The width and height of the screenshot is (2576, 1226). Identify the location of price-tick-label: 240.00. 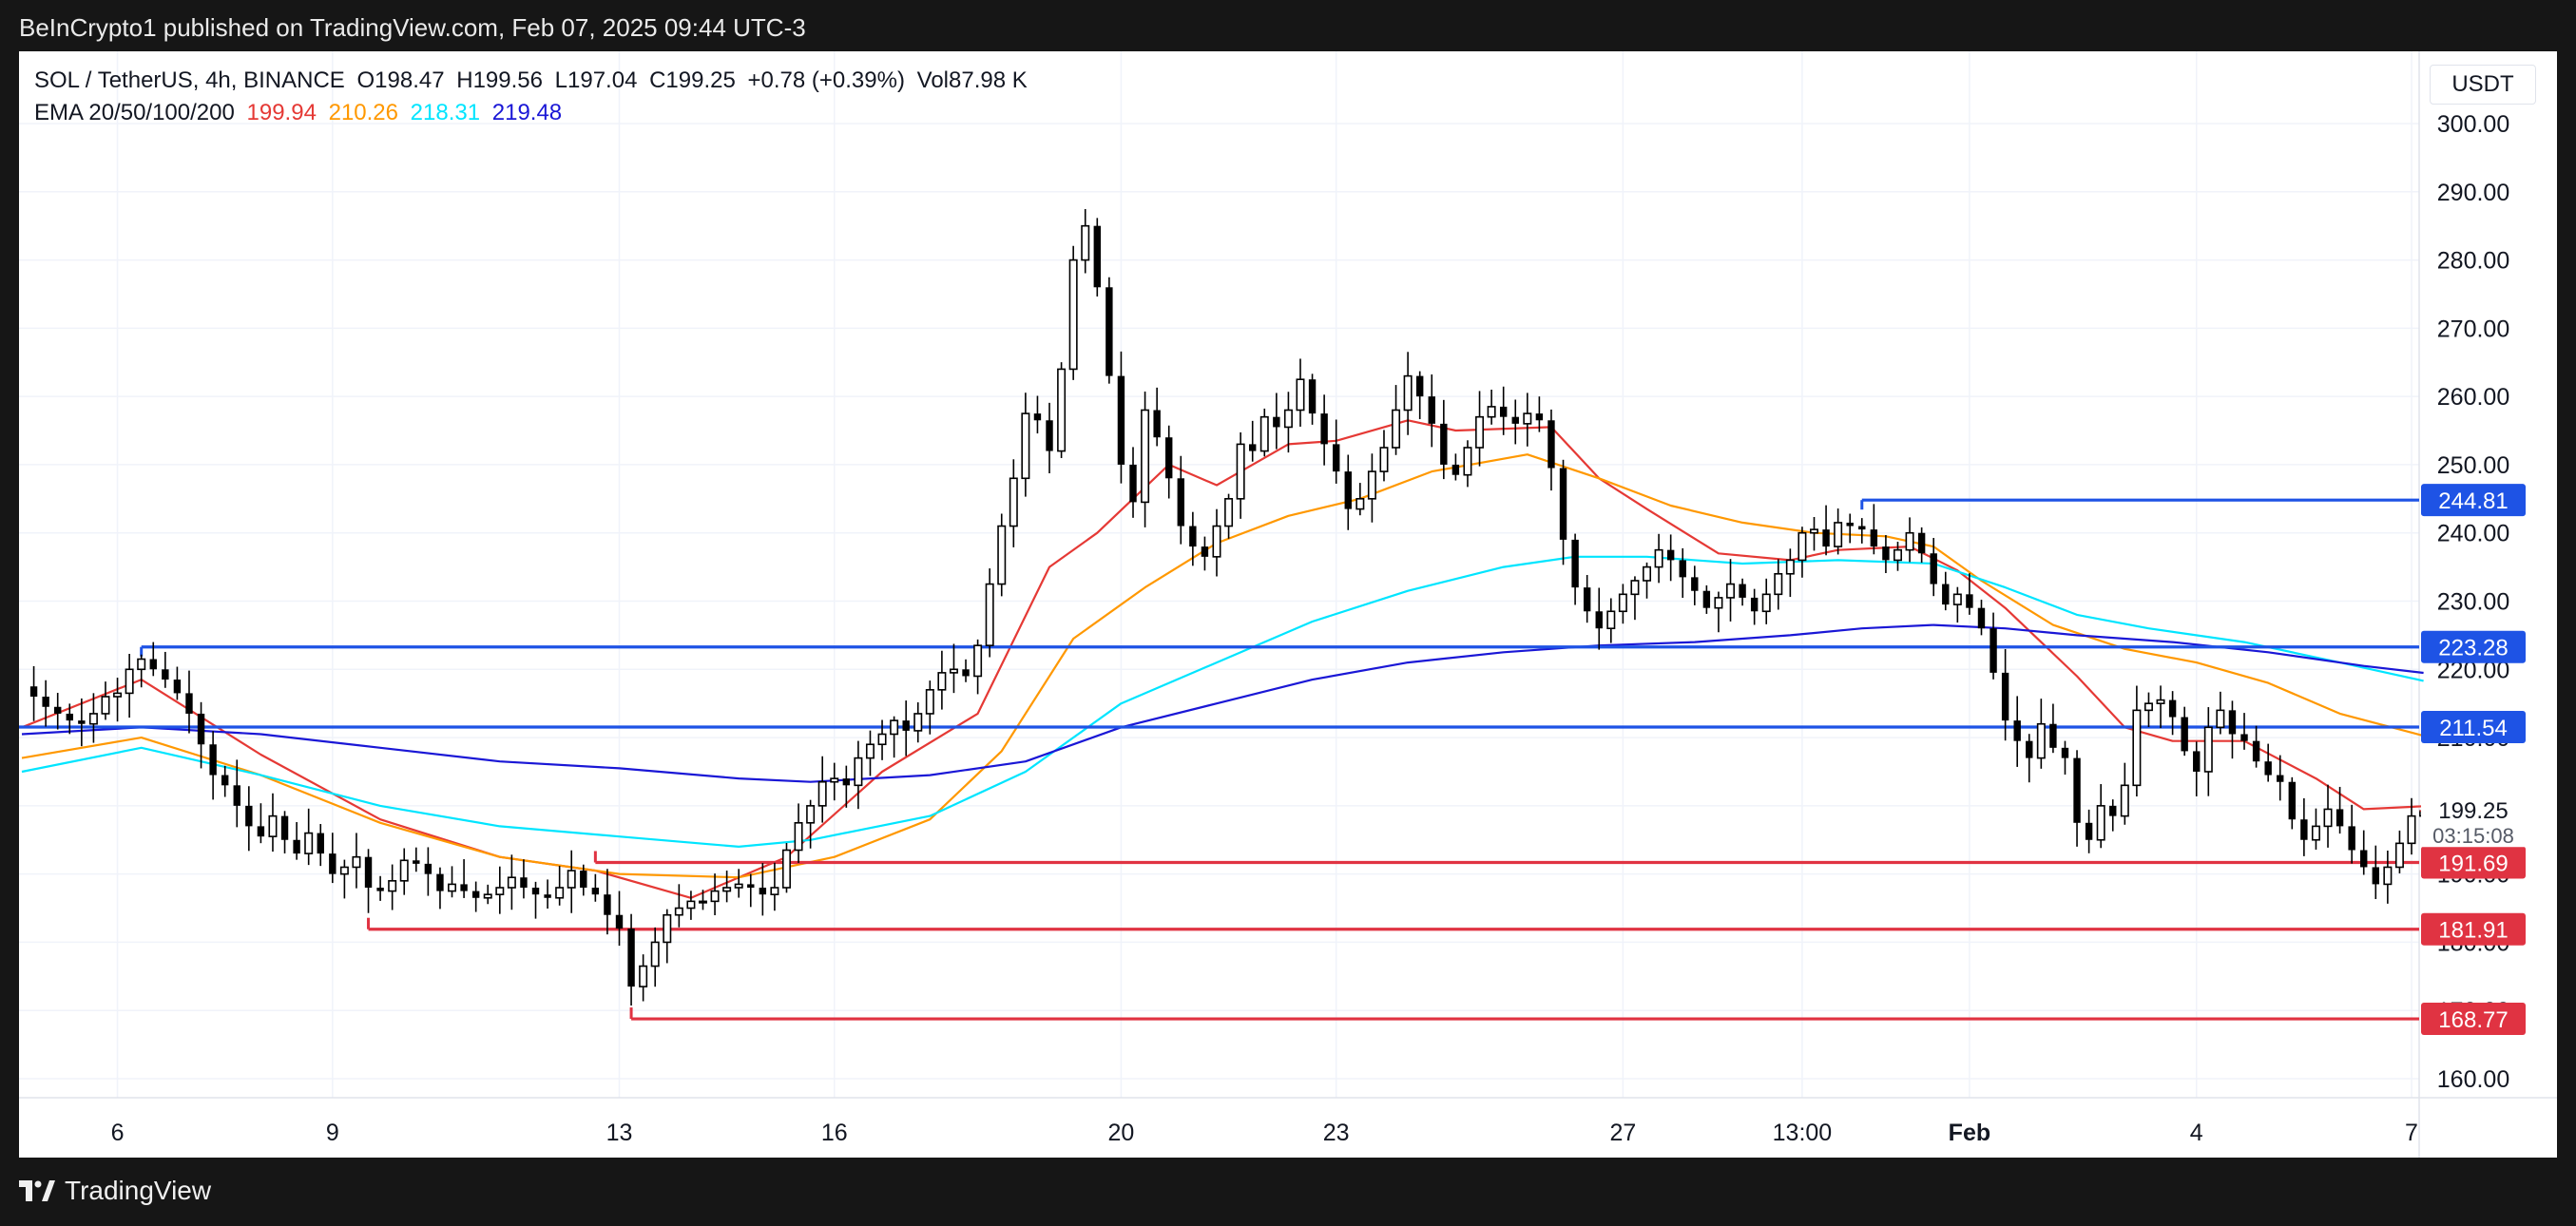
(2473, 534).